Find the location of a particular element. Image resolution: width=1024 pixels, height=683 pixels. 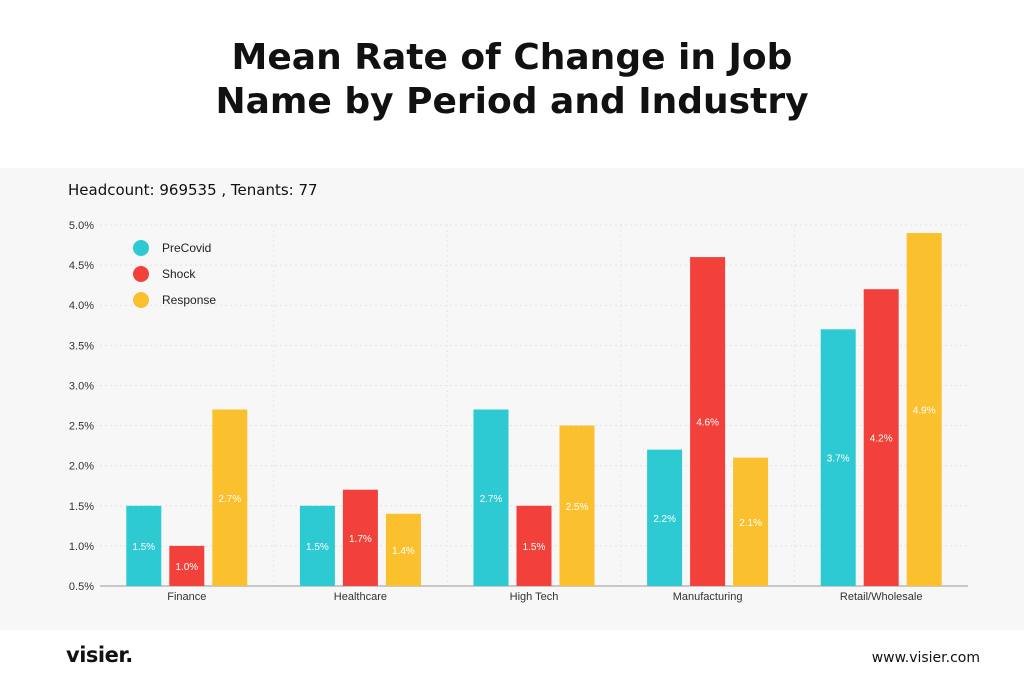

website-link: www.visier.com is located at coordinates (925, 658).